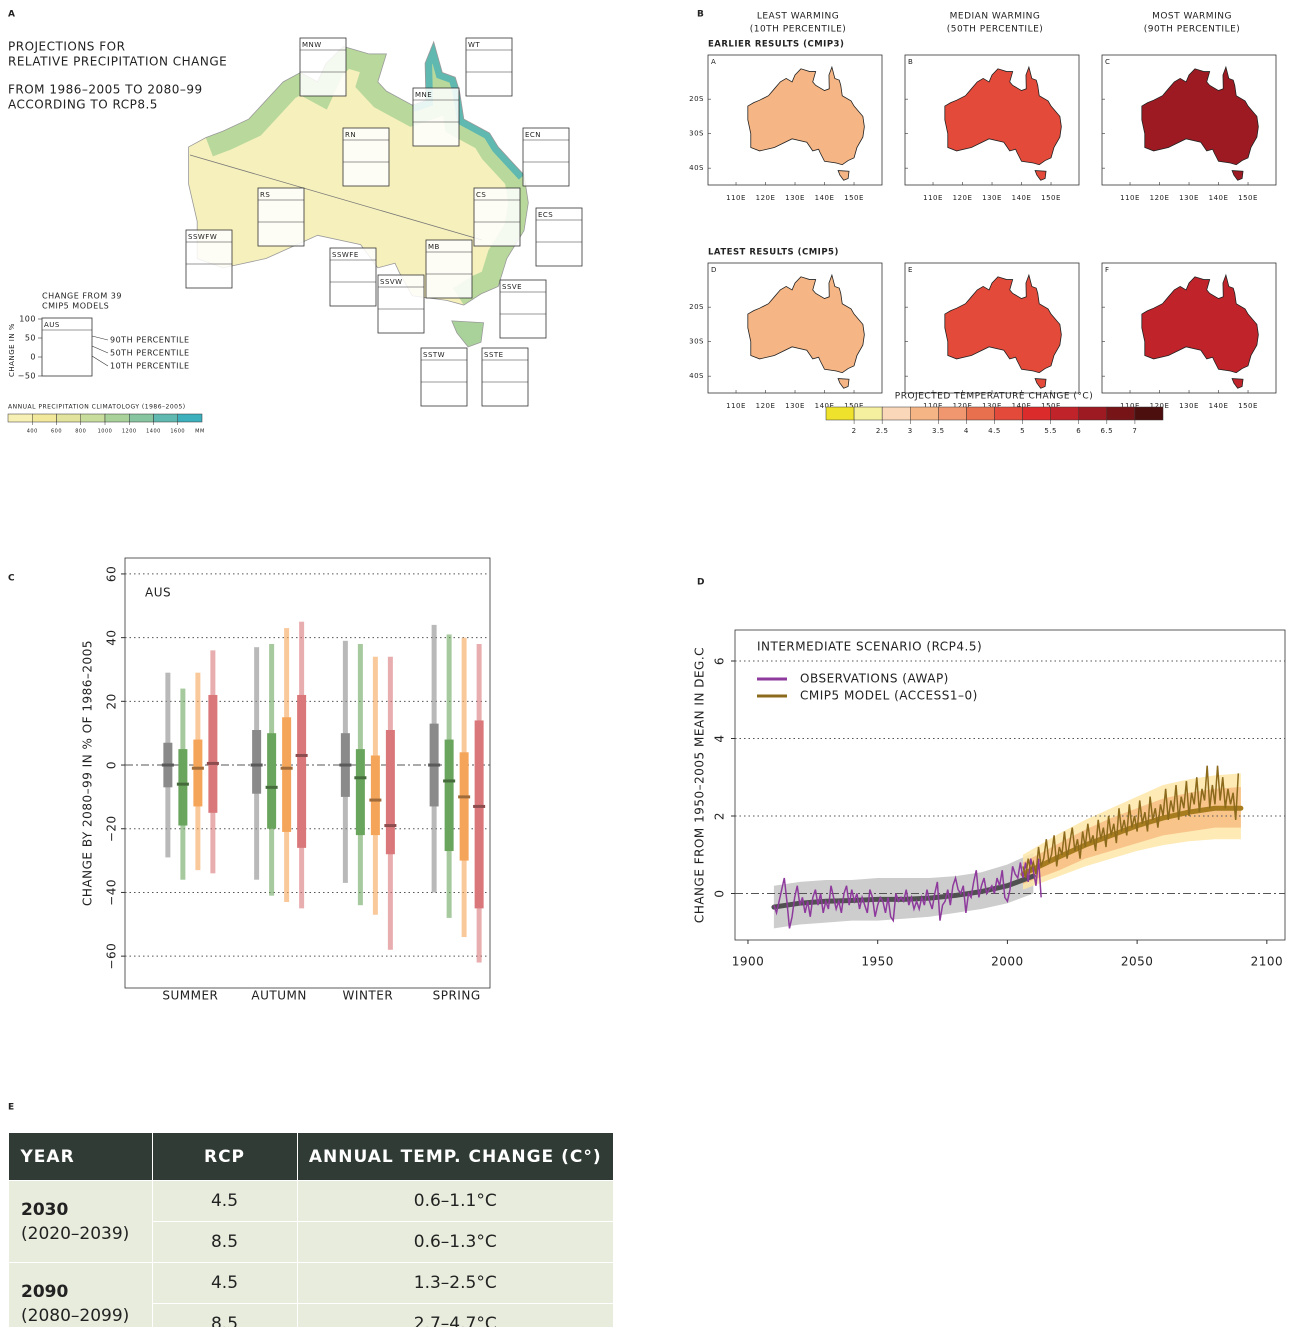 Image resolution: width=1293 pixels, height=1327 pixels. What do you see at coordinates (27, 376) in the screenshot?
I see `legend-tick-label: −50` at bounding box center [27, 376].